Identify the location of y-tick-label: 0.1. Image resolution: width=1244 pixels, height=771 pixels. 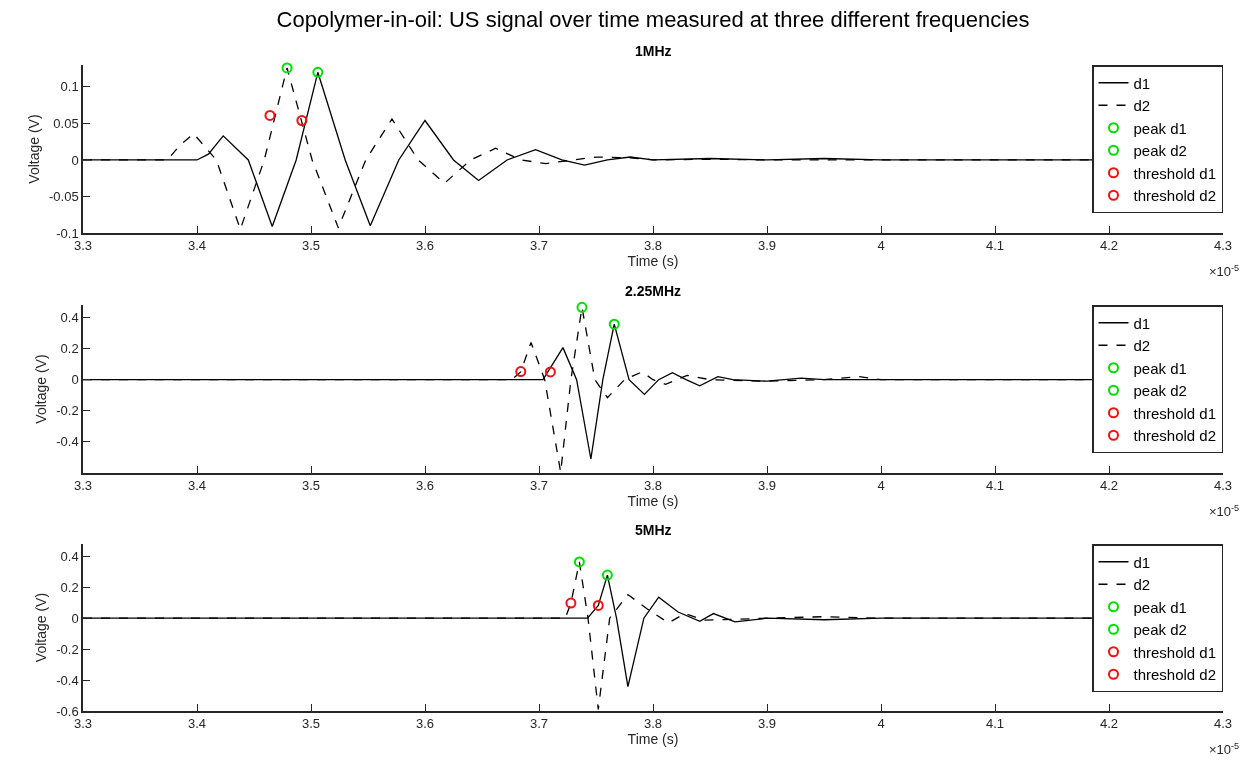
(69, 87).